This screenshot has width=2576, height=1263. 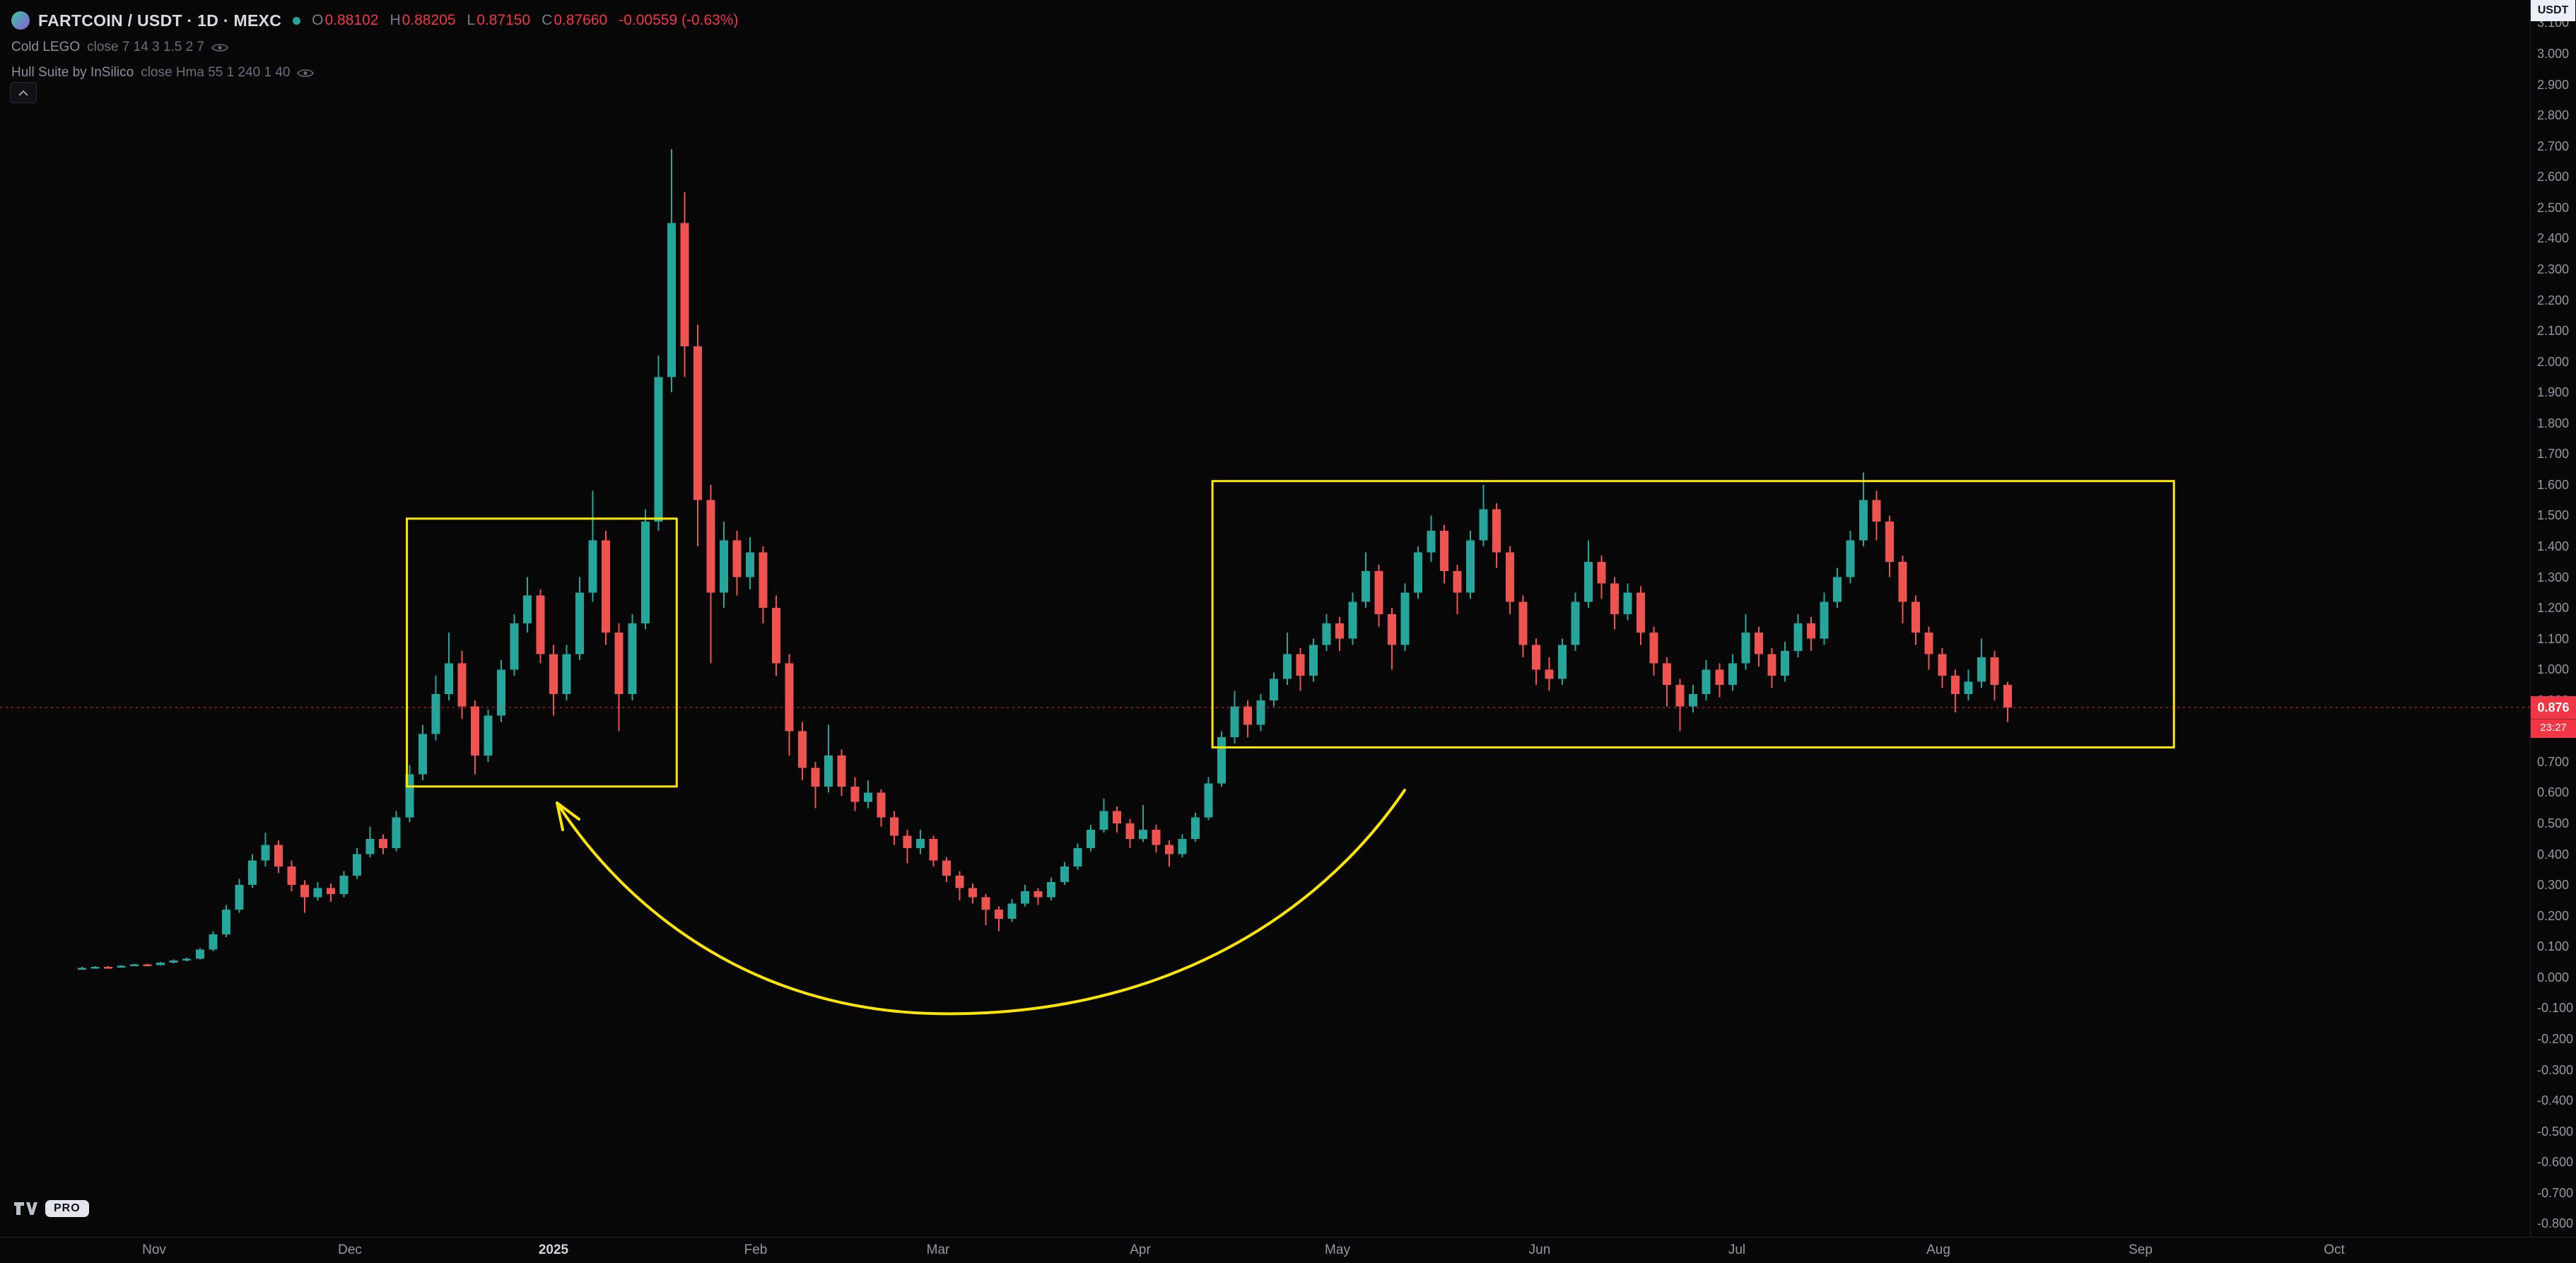 I want to click on symbol-title: FARTCOIN / USDT · 1D · MEXC, so click(x=160, y=20).